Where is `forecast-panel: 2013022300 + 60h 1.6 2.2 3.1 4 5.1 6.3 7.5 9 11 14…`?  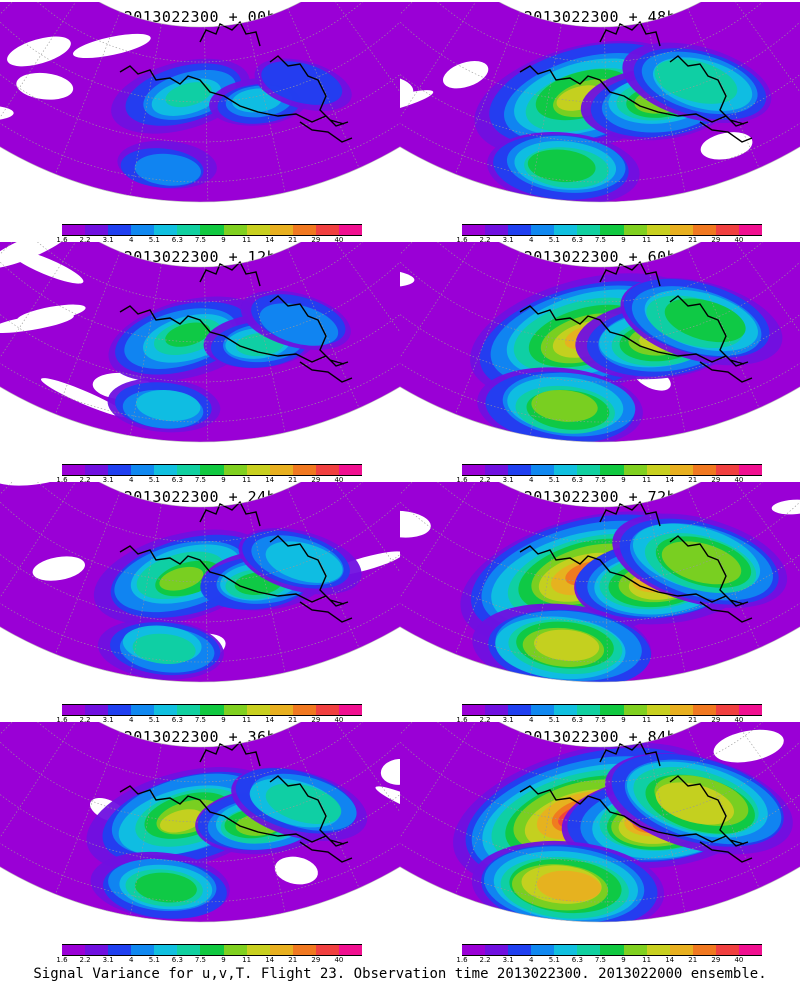 forecast-panel: 2013022300 + 60h 1.6 2.2 3.1 4 5.1 6.3 7.5 9 11 14… is located at coordinates (600, 364).